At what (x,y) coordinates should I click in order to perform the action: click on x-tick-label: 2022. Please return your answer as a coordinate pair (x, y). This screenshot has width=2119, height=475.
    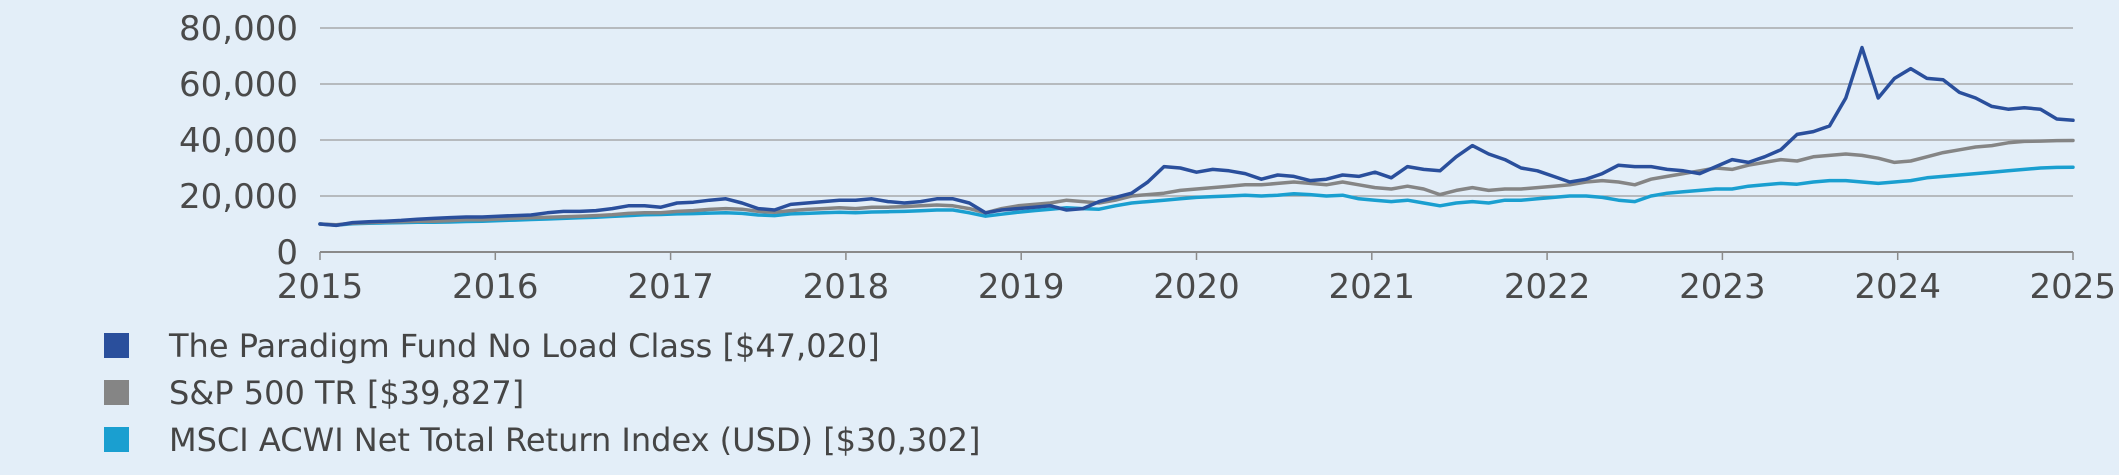
    Looking at the image, I should click on (1547, 287).